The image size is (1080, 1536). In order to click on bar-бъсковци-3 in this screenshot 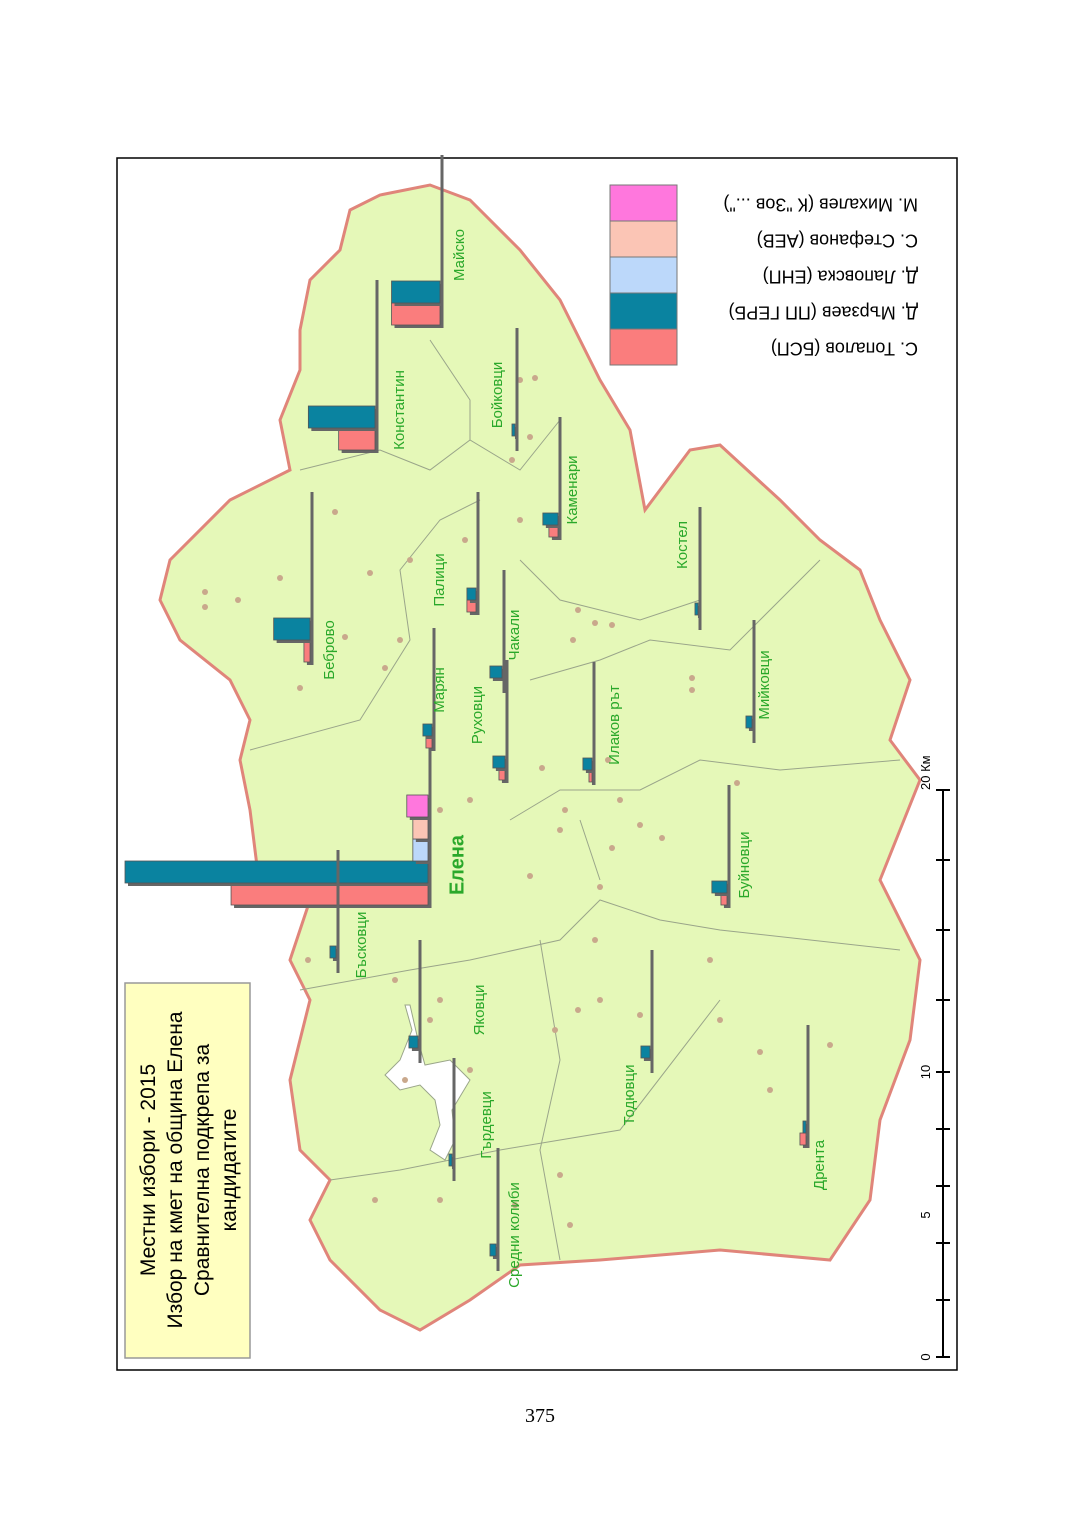, I will do `click(333, 952)`.